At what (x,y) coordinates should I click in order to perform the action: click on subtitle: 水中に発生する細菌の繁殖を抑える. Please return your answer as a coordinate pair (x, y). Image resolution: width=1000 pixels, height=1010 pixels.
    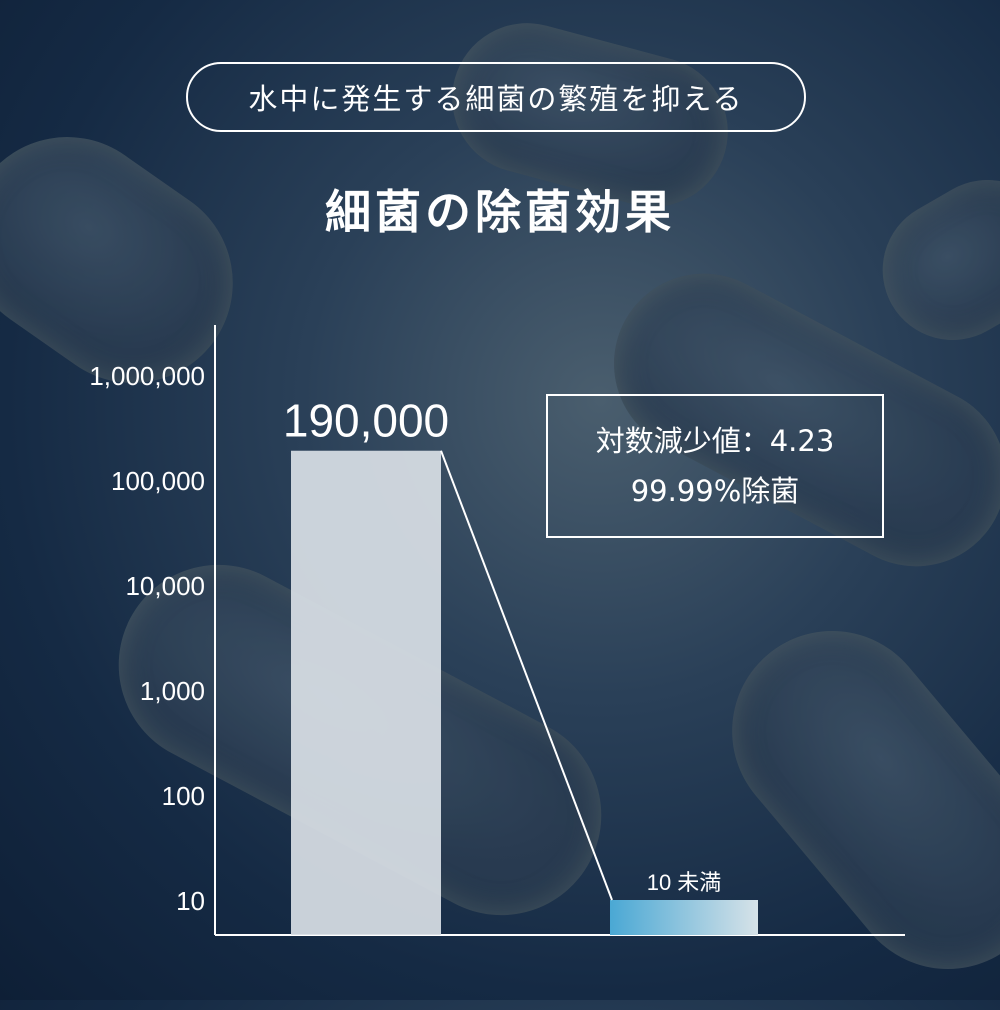
    Looking at the image, I should click on (496, 99).